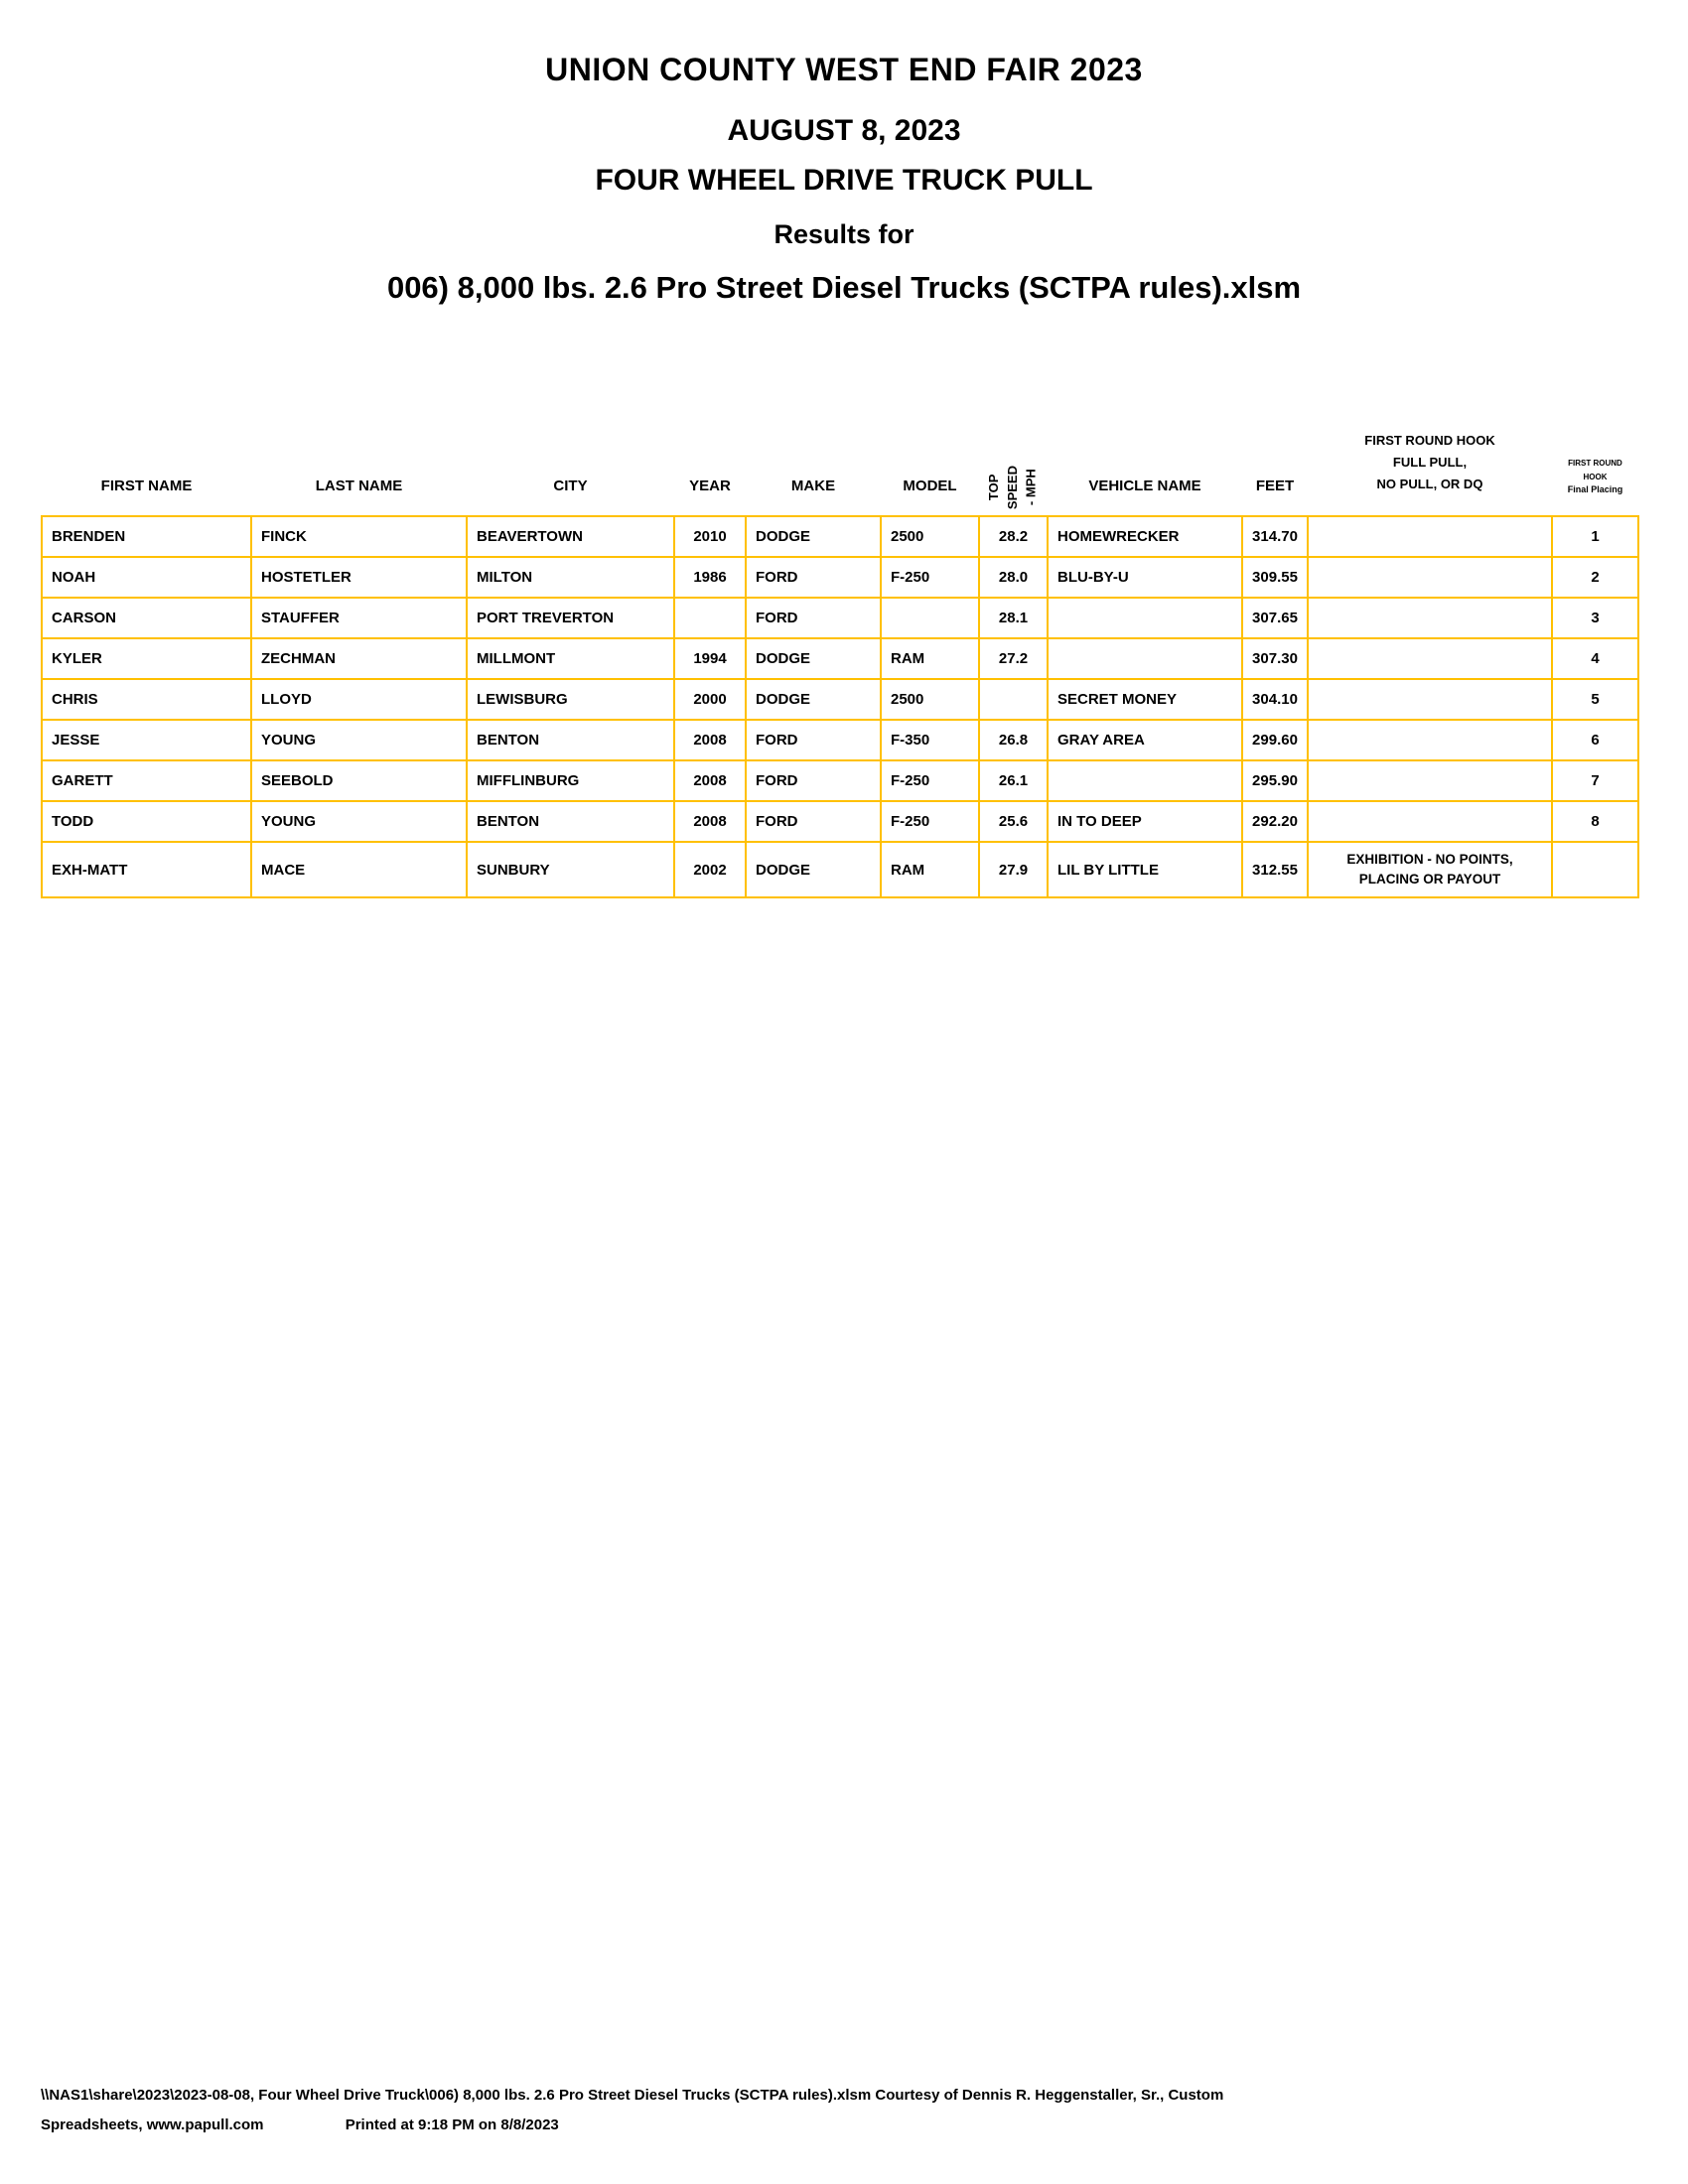 The width and height of the screenshot is (1688, 2184). Describe the element at coordinates (146, 486) in the screenshot. I see `col-header-first-name: FIRST NAME` at that location.